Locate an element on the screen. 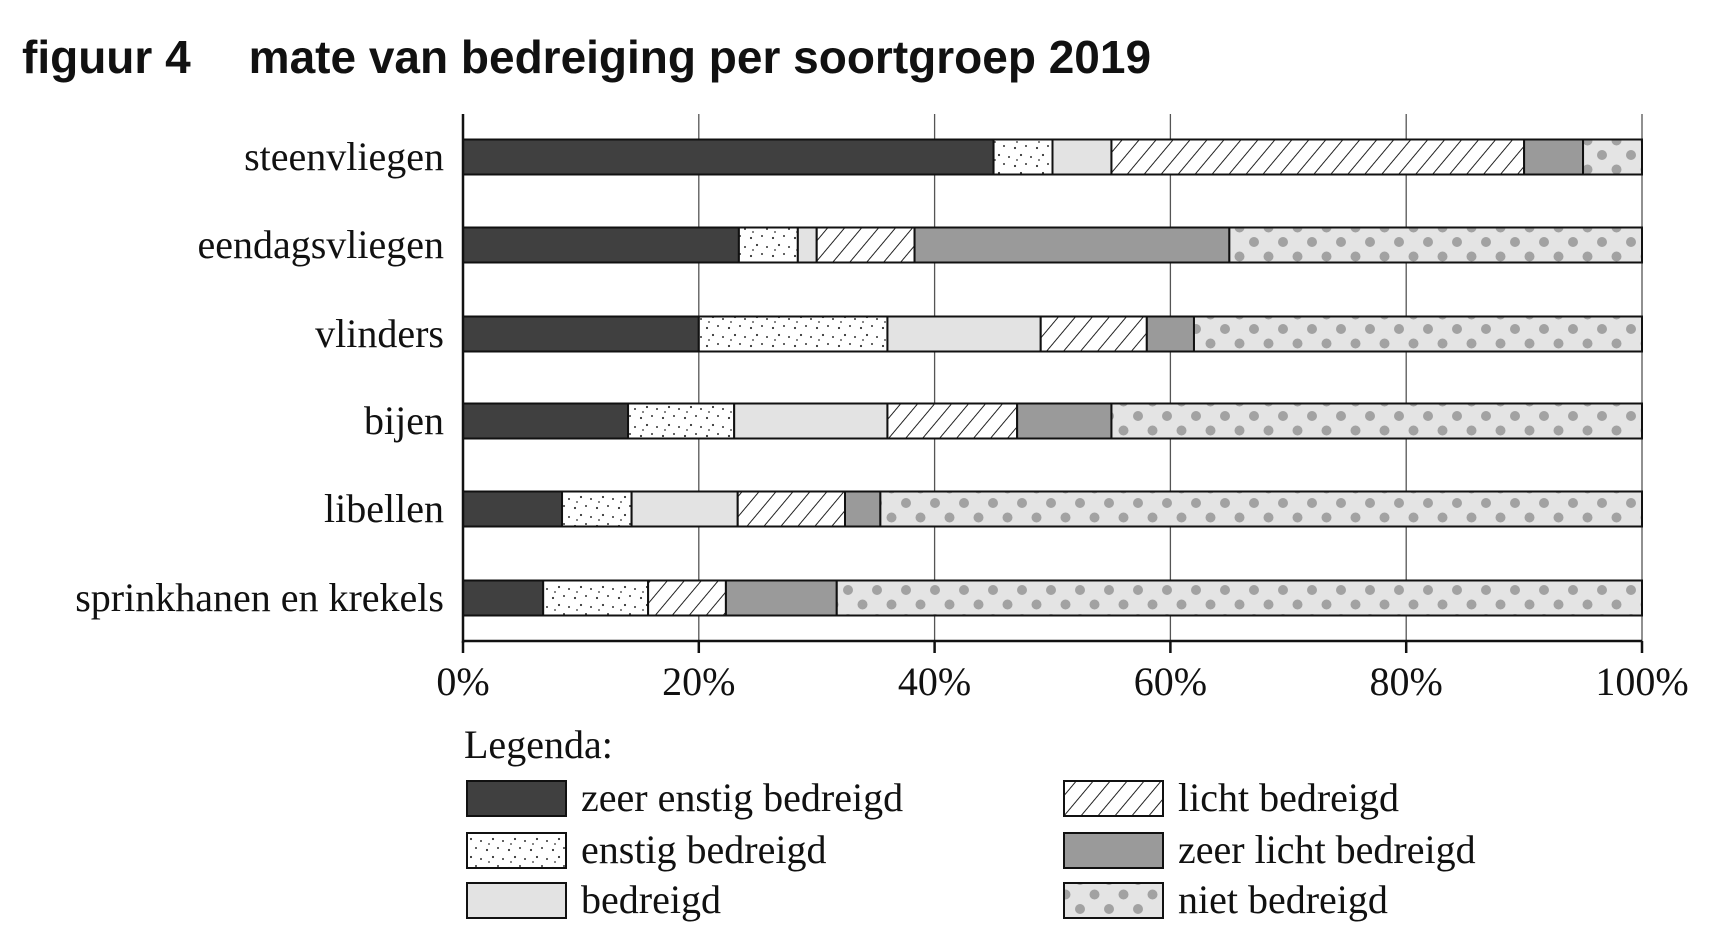 This screenshot has width=1724, height=947. legend-label: enstig bedreigd is located at coordinates (704, 849).